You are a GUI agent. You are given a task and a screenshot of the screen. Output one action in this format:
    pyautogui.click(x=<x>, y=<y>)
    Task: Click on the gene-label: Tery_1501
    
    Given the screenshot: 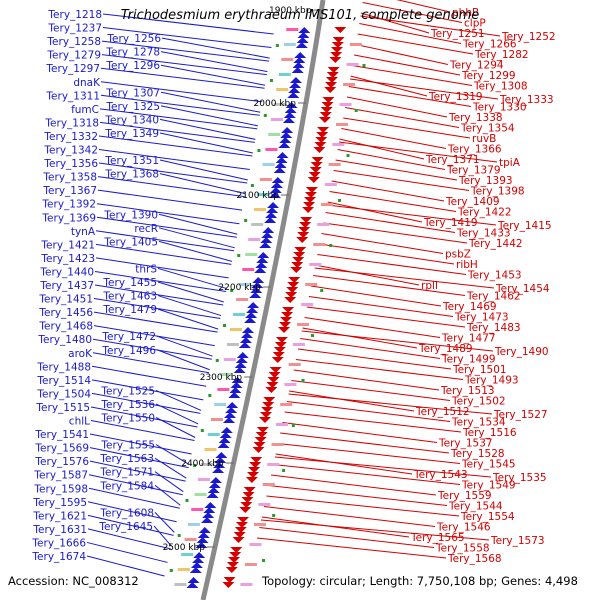 What is the action you would take?
    pyautogui.click(x=479, y=370)
    